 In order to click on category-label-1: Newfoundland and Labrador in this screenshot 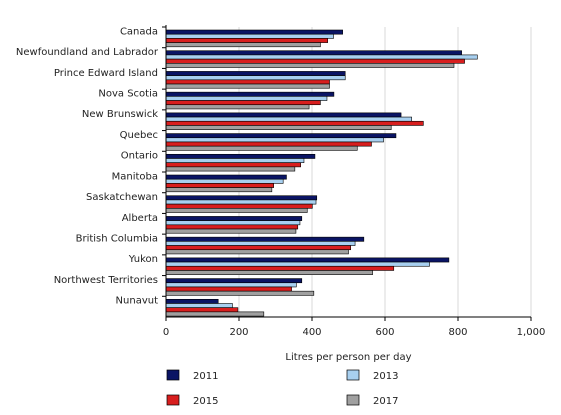, I will do `click(87, 52)`.